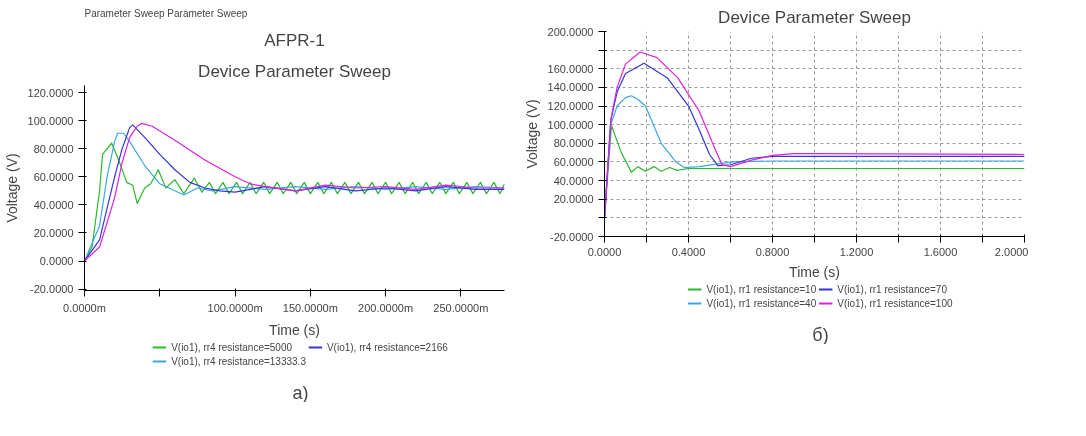 Image resolution: width=1086 pixels, height=436 pixels. What do you see at coordinates (688, 251) in the screenshot?
I see `x-tick-label: 0.4000` at bounding box center [688, 251].